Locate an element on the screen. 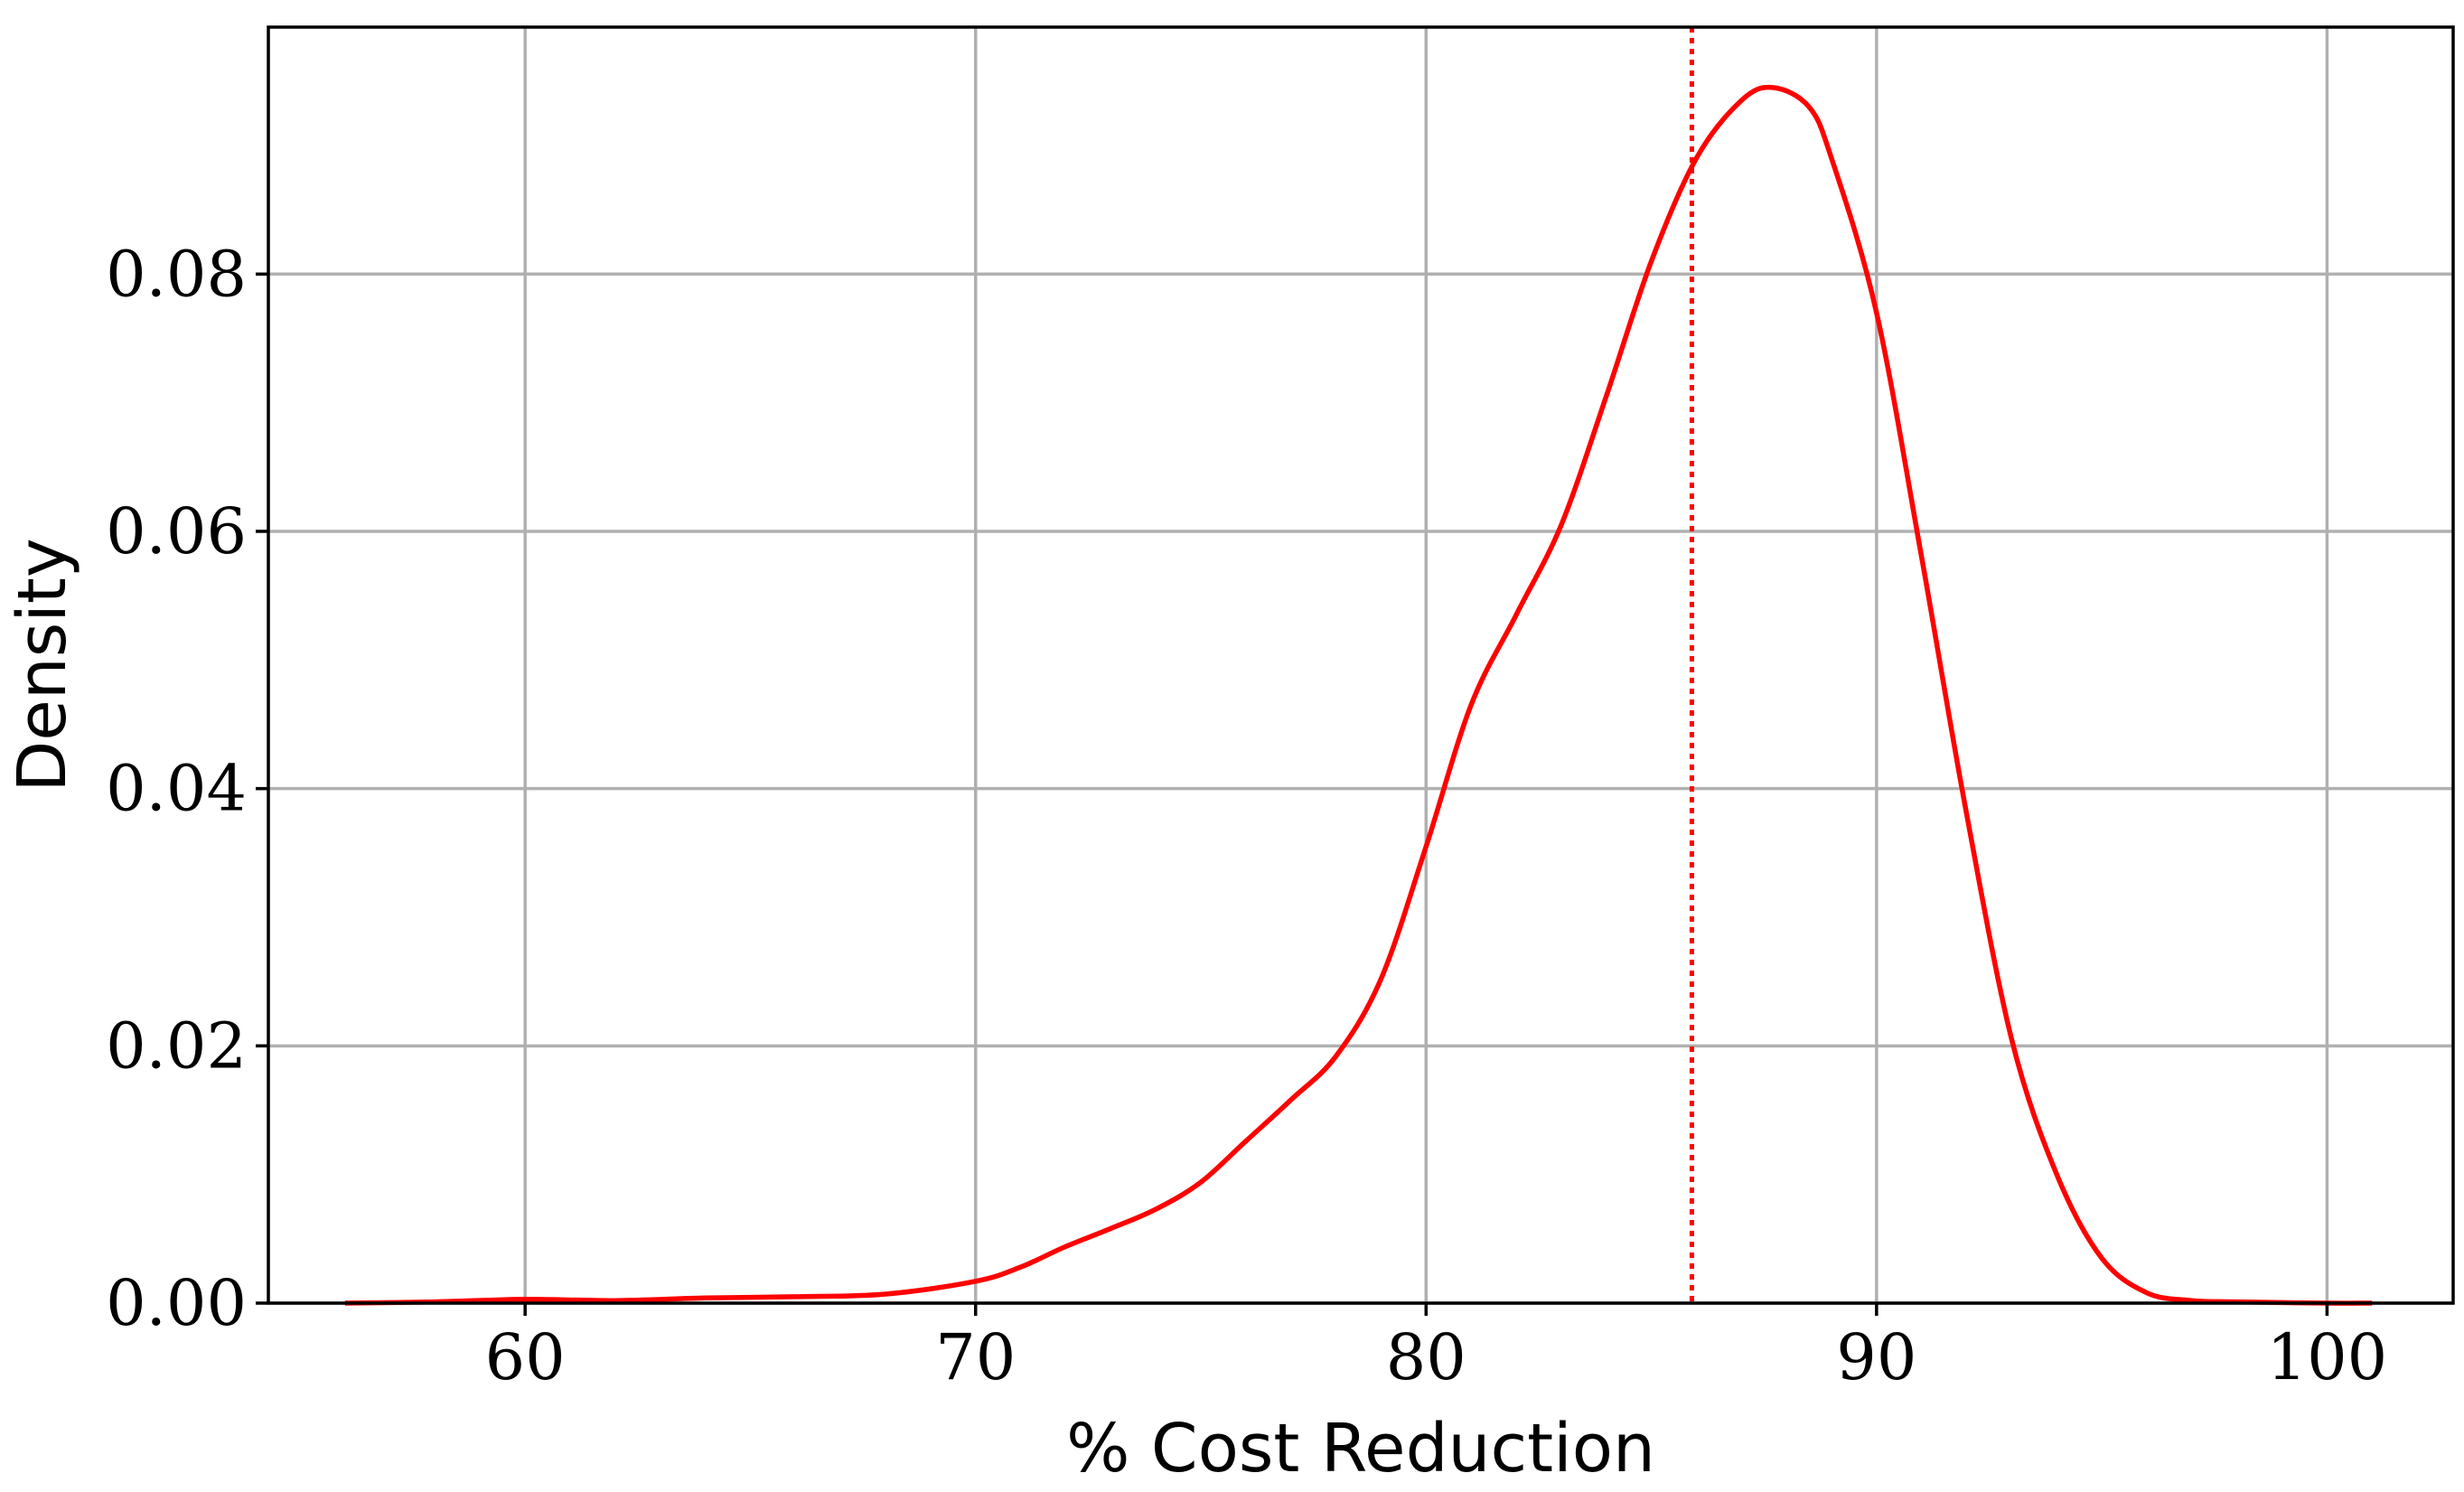 This screenshot has width=2464, height=1492. x-axis-label: % Cost Reduction is located at coordinates (1360, 1449).